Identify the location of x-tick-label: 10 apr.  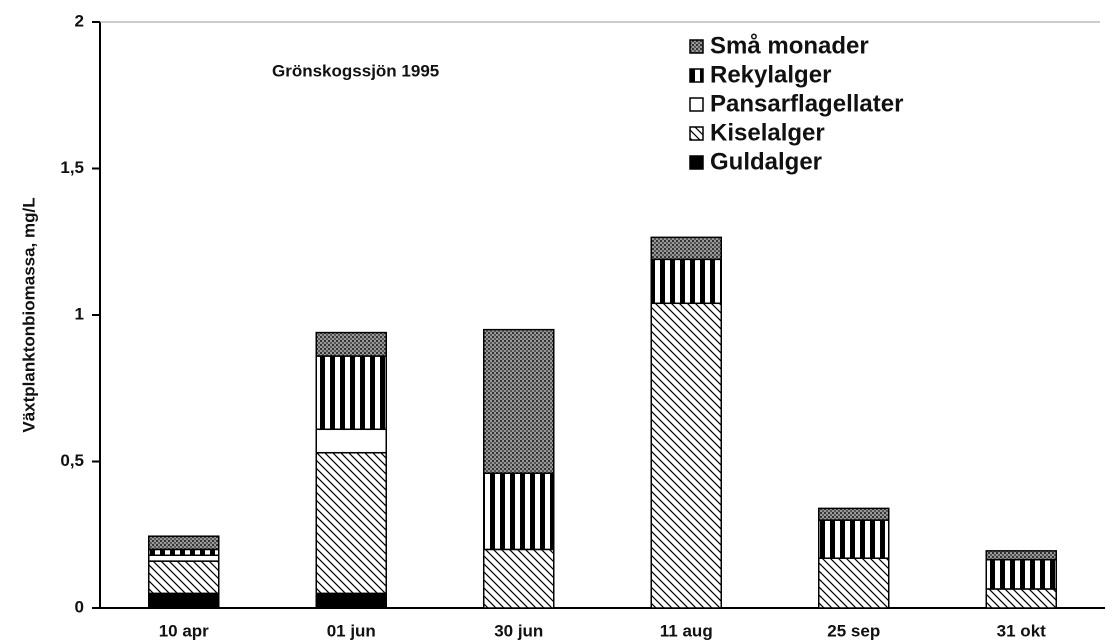
(184, 630).